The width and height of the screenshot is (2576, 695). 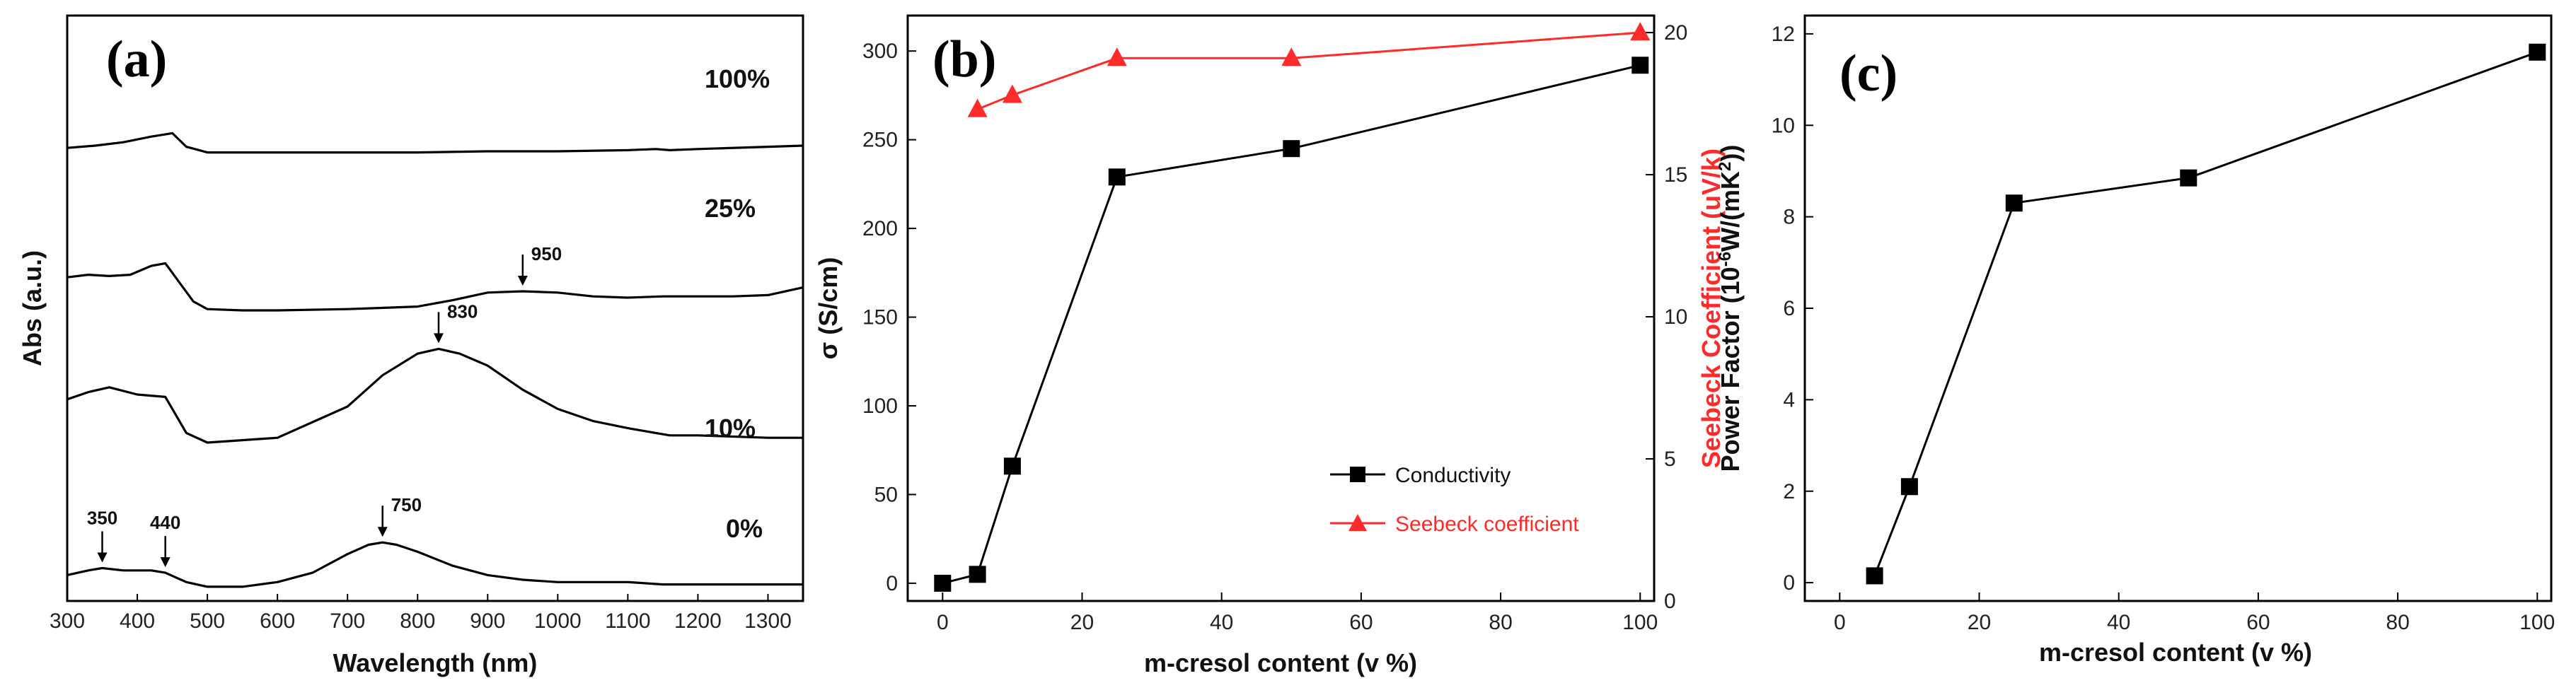 I want to click on panel-c-y-tick-label: 6, so click(x=1789, y=308).